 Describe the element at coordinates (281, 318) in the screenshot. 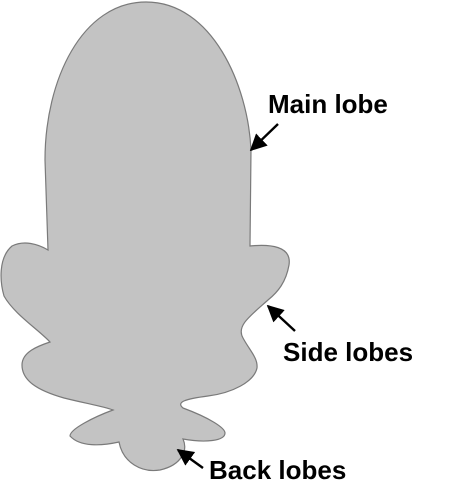

I see `side-lobes-arrow` at that location.